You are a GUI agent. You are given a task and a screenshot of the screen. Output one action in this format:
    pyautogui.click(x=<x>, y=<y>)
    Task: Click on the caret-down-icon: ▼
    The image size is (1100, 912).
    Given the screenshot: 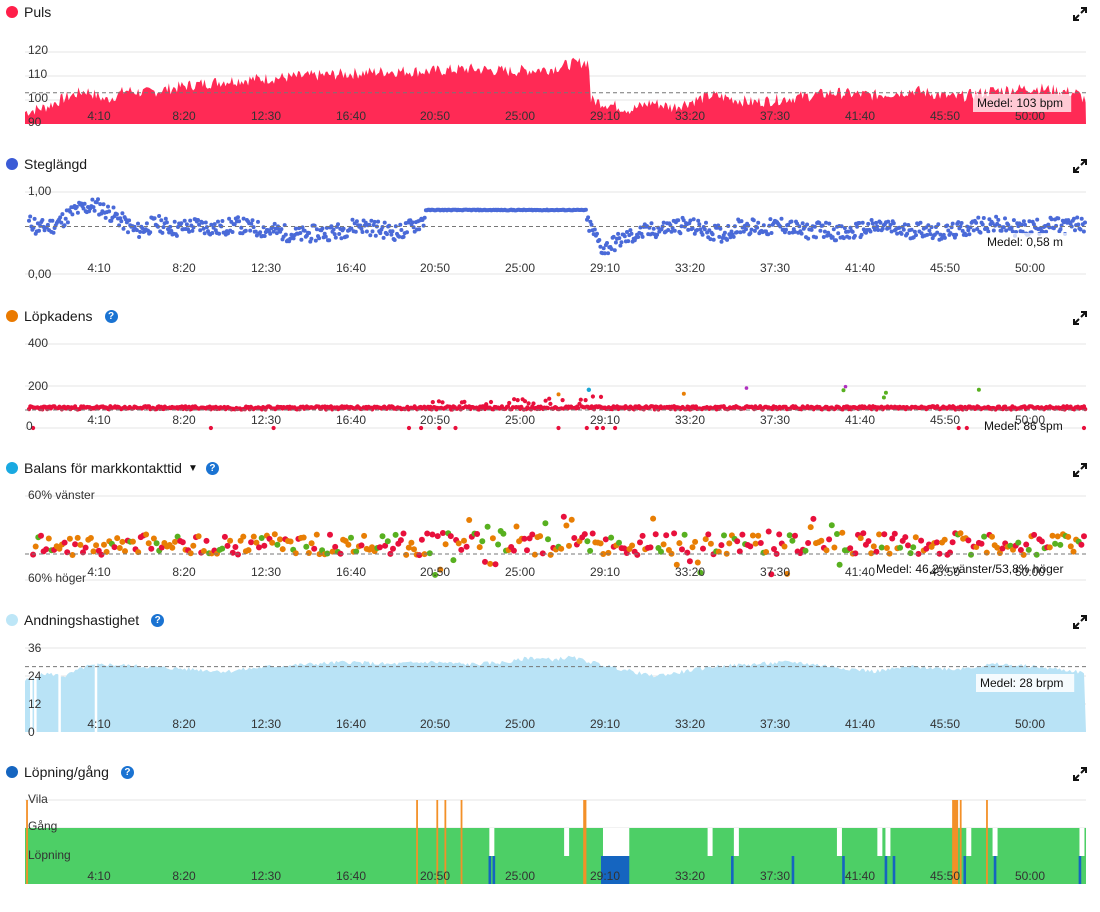 What is the action you would take?
    pyautogui.click(x=192, y=468)
    